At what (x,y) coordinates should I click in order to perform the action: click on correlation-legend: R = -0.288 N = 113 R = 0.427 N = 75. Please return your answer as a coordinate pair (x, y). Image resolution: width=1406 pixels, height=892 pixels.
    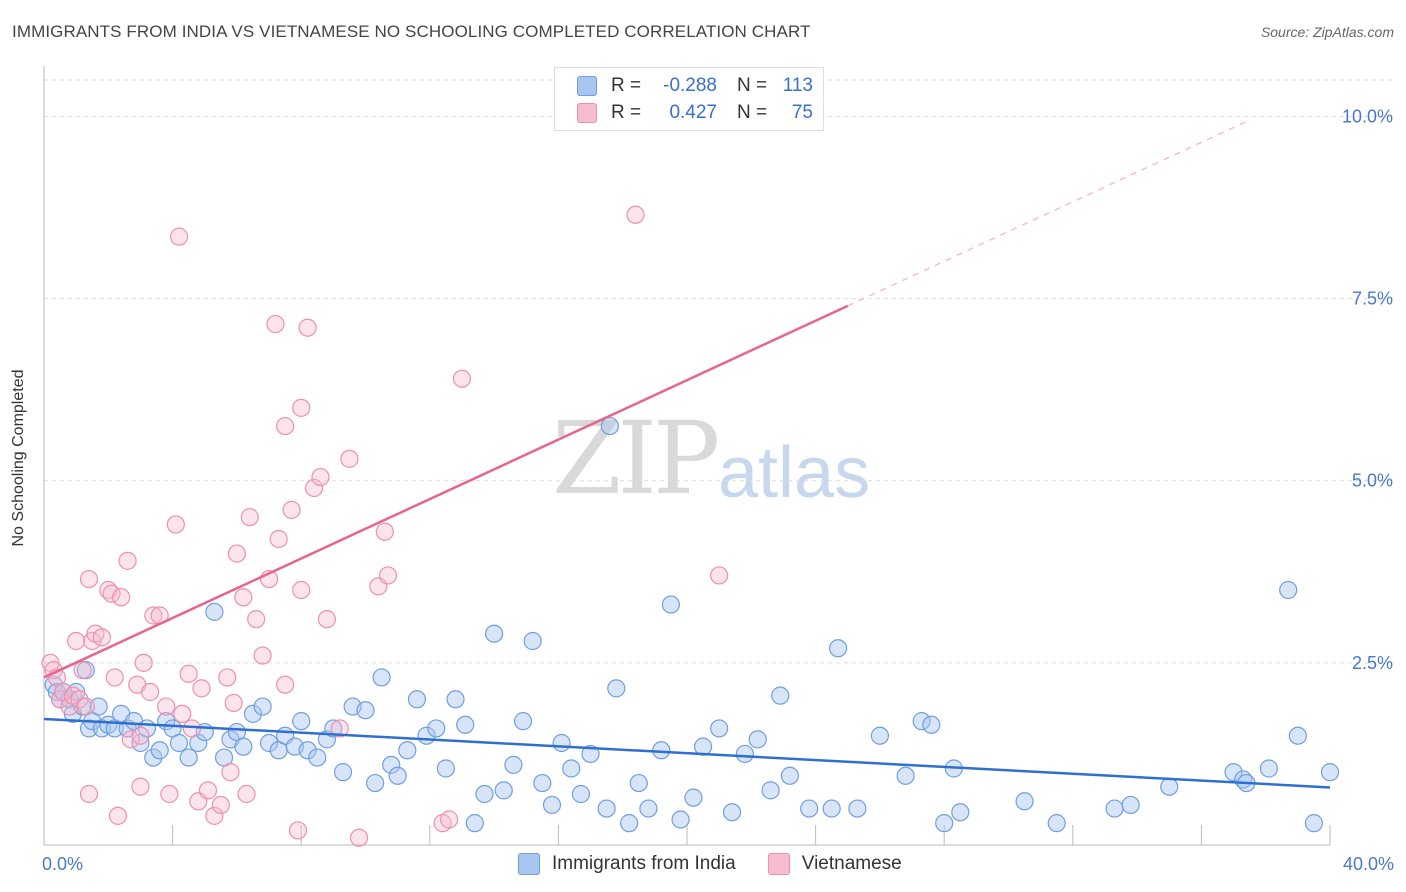
    Looking at the image, I should click on (689, 99).